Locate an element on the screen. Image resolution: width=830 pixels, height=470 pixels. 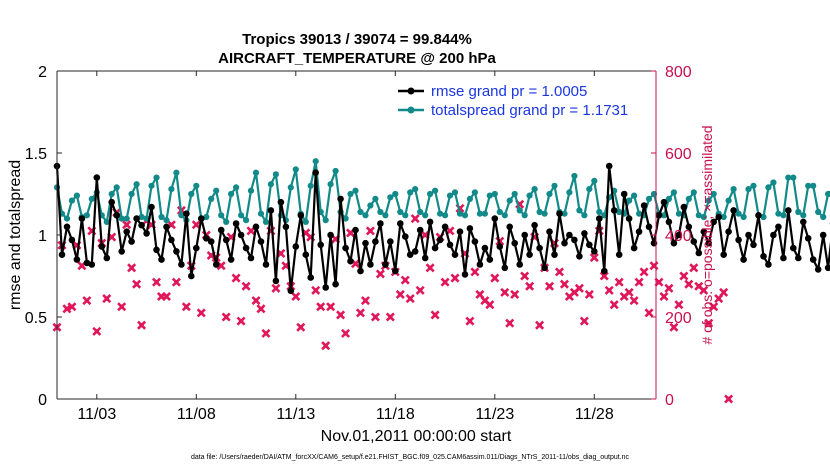
y-axis-label-left: rmse and totalspread is located at coordinates (15, 235).